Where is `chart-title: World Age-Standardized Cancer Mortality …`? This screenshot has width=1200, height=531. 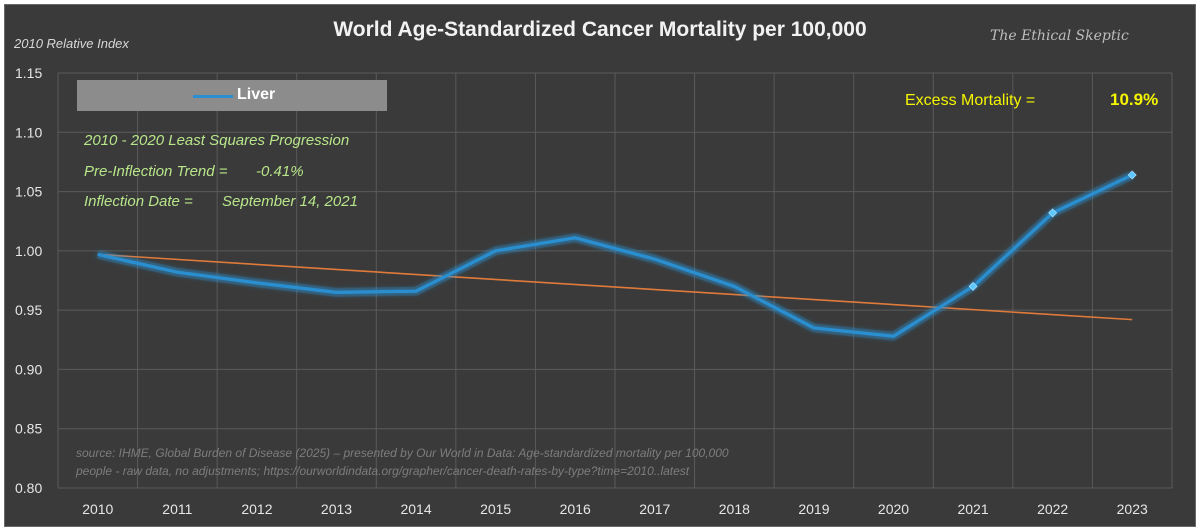
chart-title: World Age-Standardized Cancer Mortality … is located at coordinates (600, 29).